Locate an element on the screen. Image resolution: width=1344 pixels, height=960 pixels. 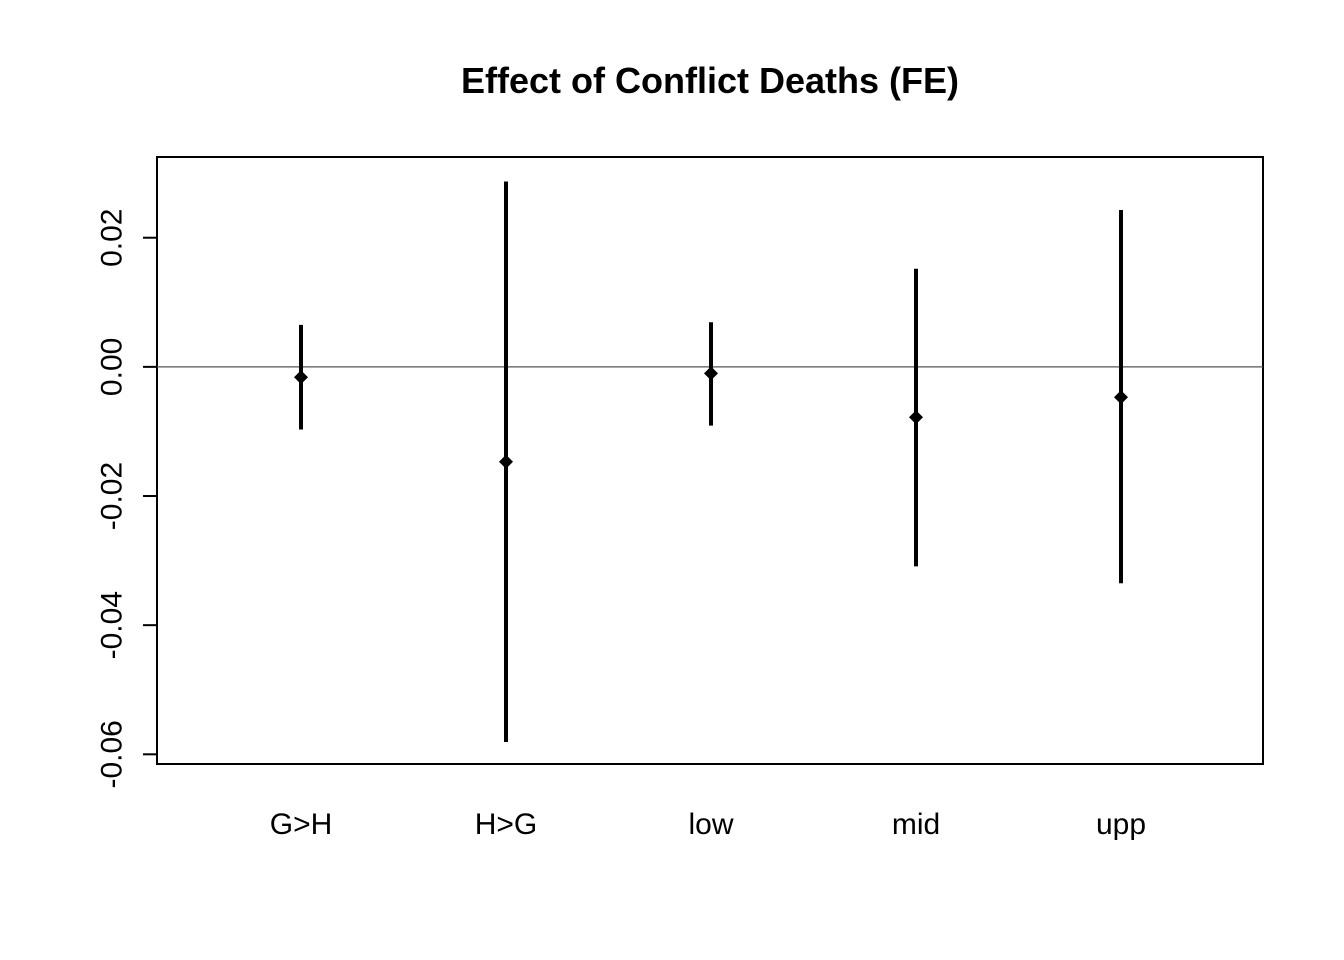
x-tick-label: H>G is located at coordinates (506, 824).